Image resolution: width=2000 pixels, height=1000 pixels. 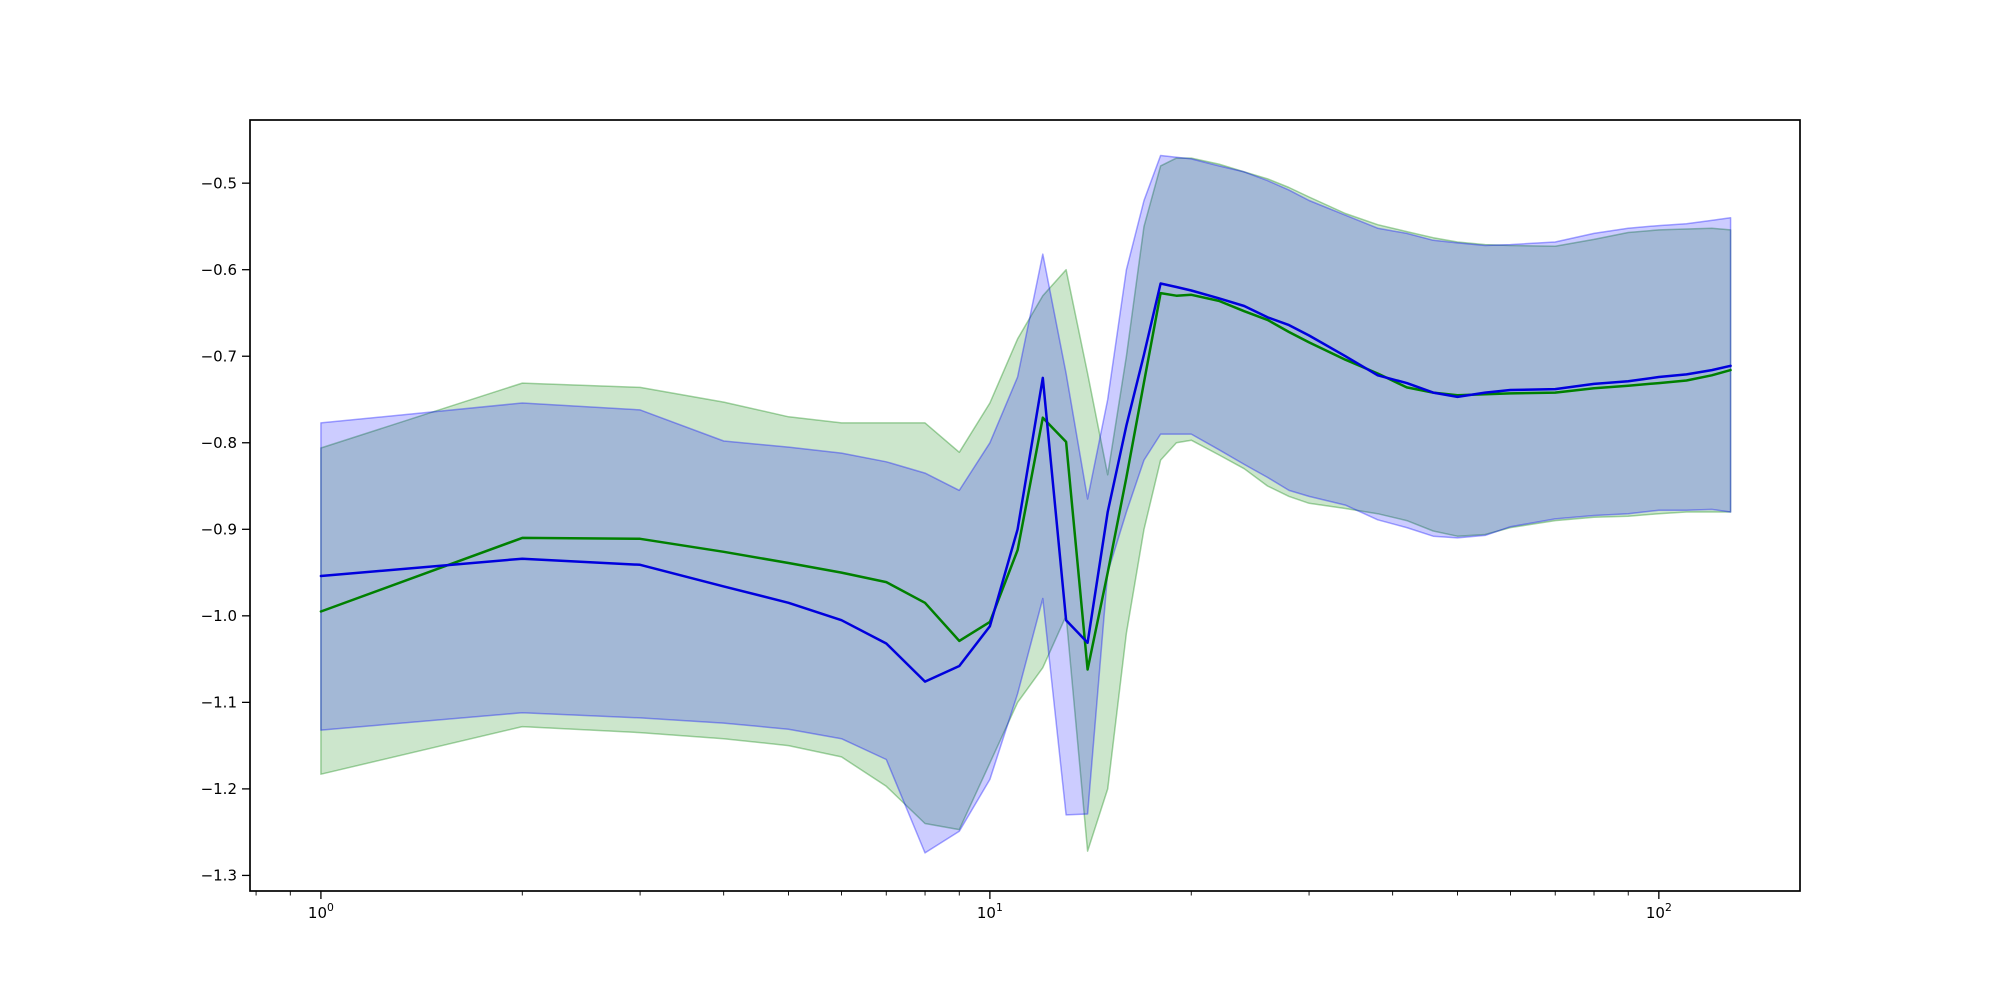 I want to click on y-tick-label: −0.8, so click(x=219, y=443).